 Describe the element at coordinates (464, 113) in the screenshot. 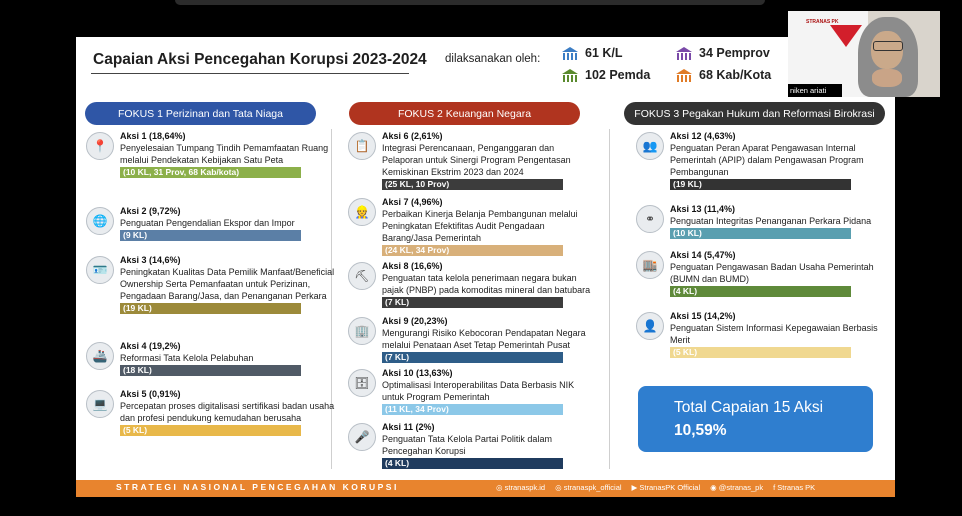

I see `fokus2-header: FOKUS 2 Keuangan Negara` at that location.